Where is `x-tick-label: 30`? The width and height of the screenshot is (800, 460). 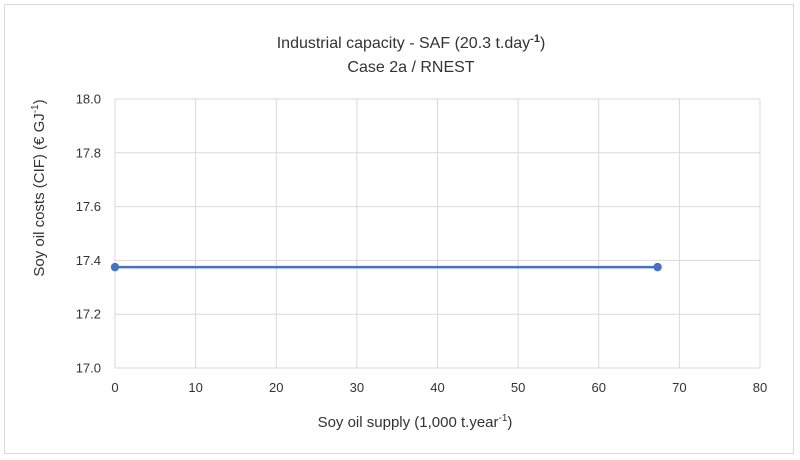 x-tick-label: 30 is located at coordinates (357, 387).